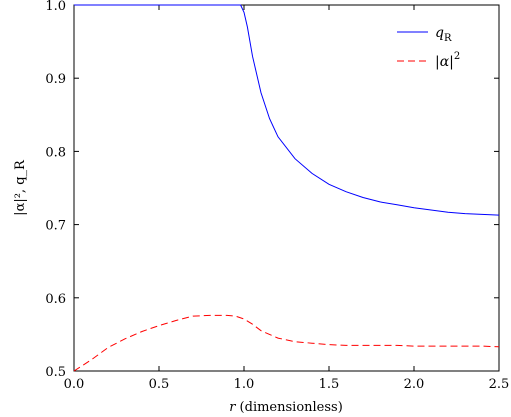  Describe the element at coordinates (439, 33) in the screenshot. I see `legend-qr-main: q` at that location.